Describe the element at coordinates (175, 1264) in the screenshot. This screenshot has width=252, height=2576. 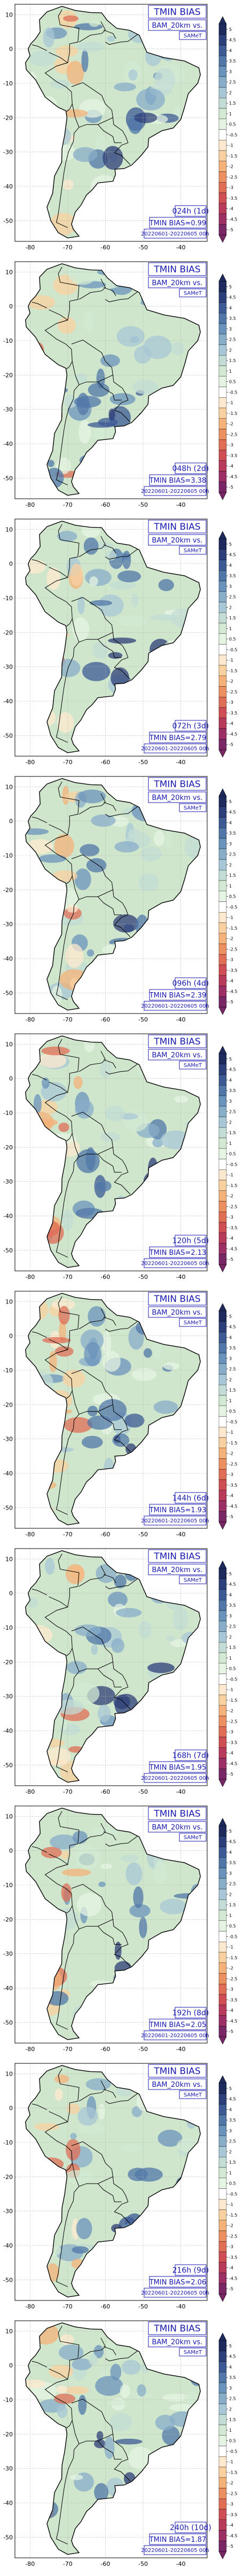
I see `period-label: 20220601-20220605 00h` at that location.